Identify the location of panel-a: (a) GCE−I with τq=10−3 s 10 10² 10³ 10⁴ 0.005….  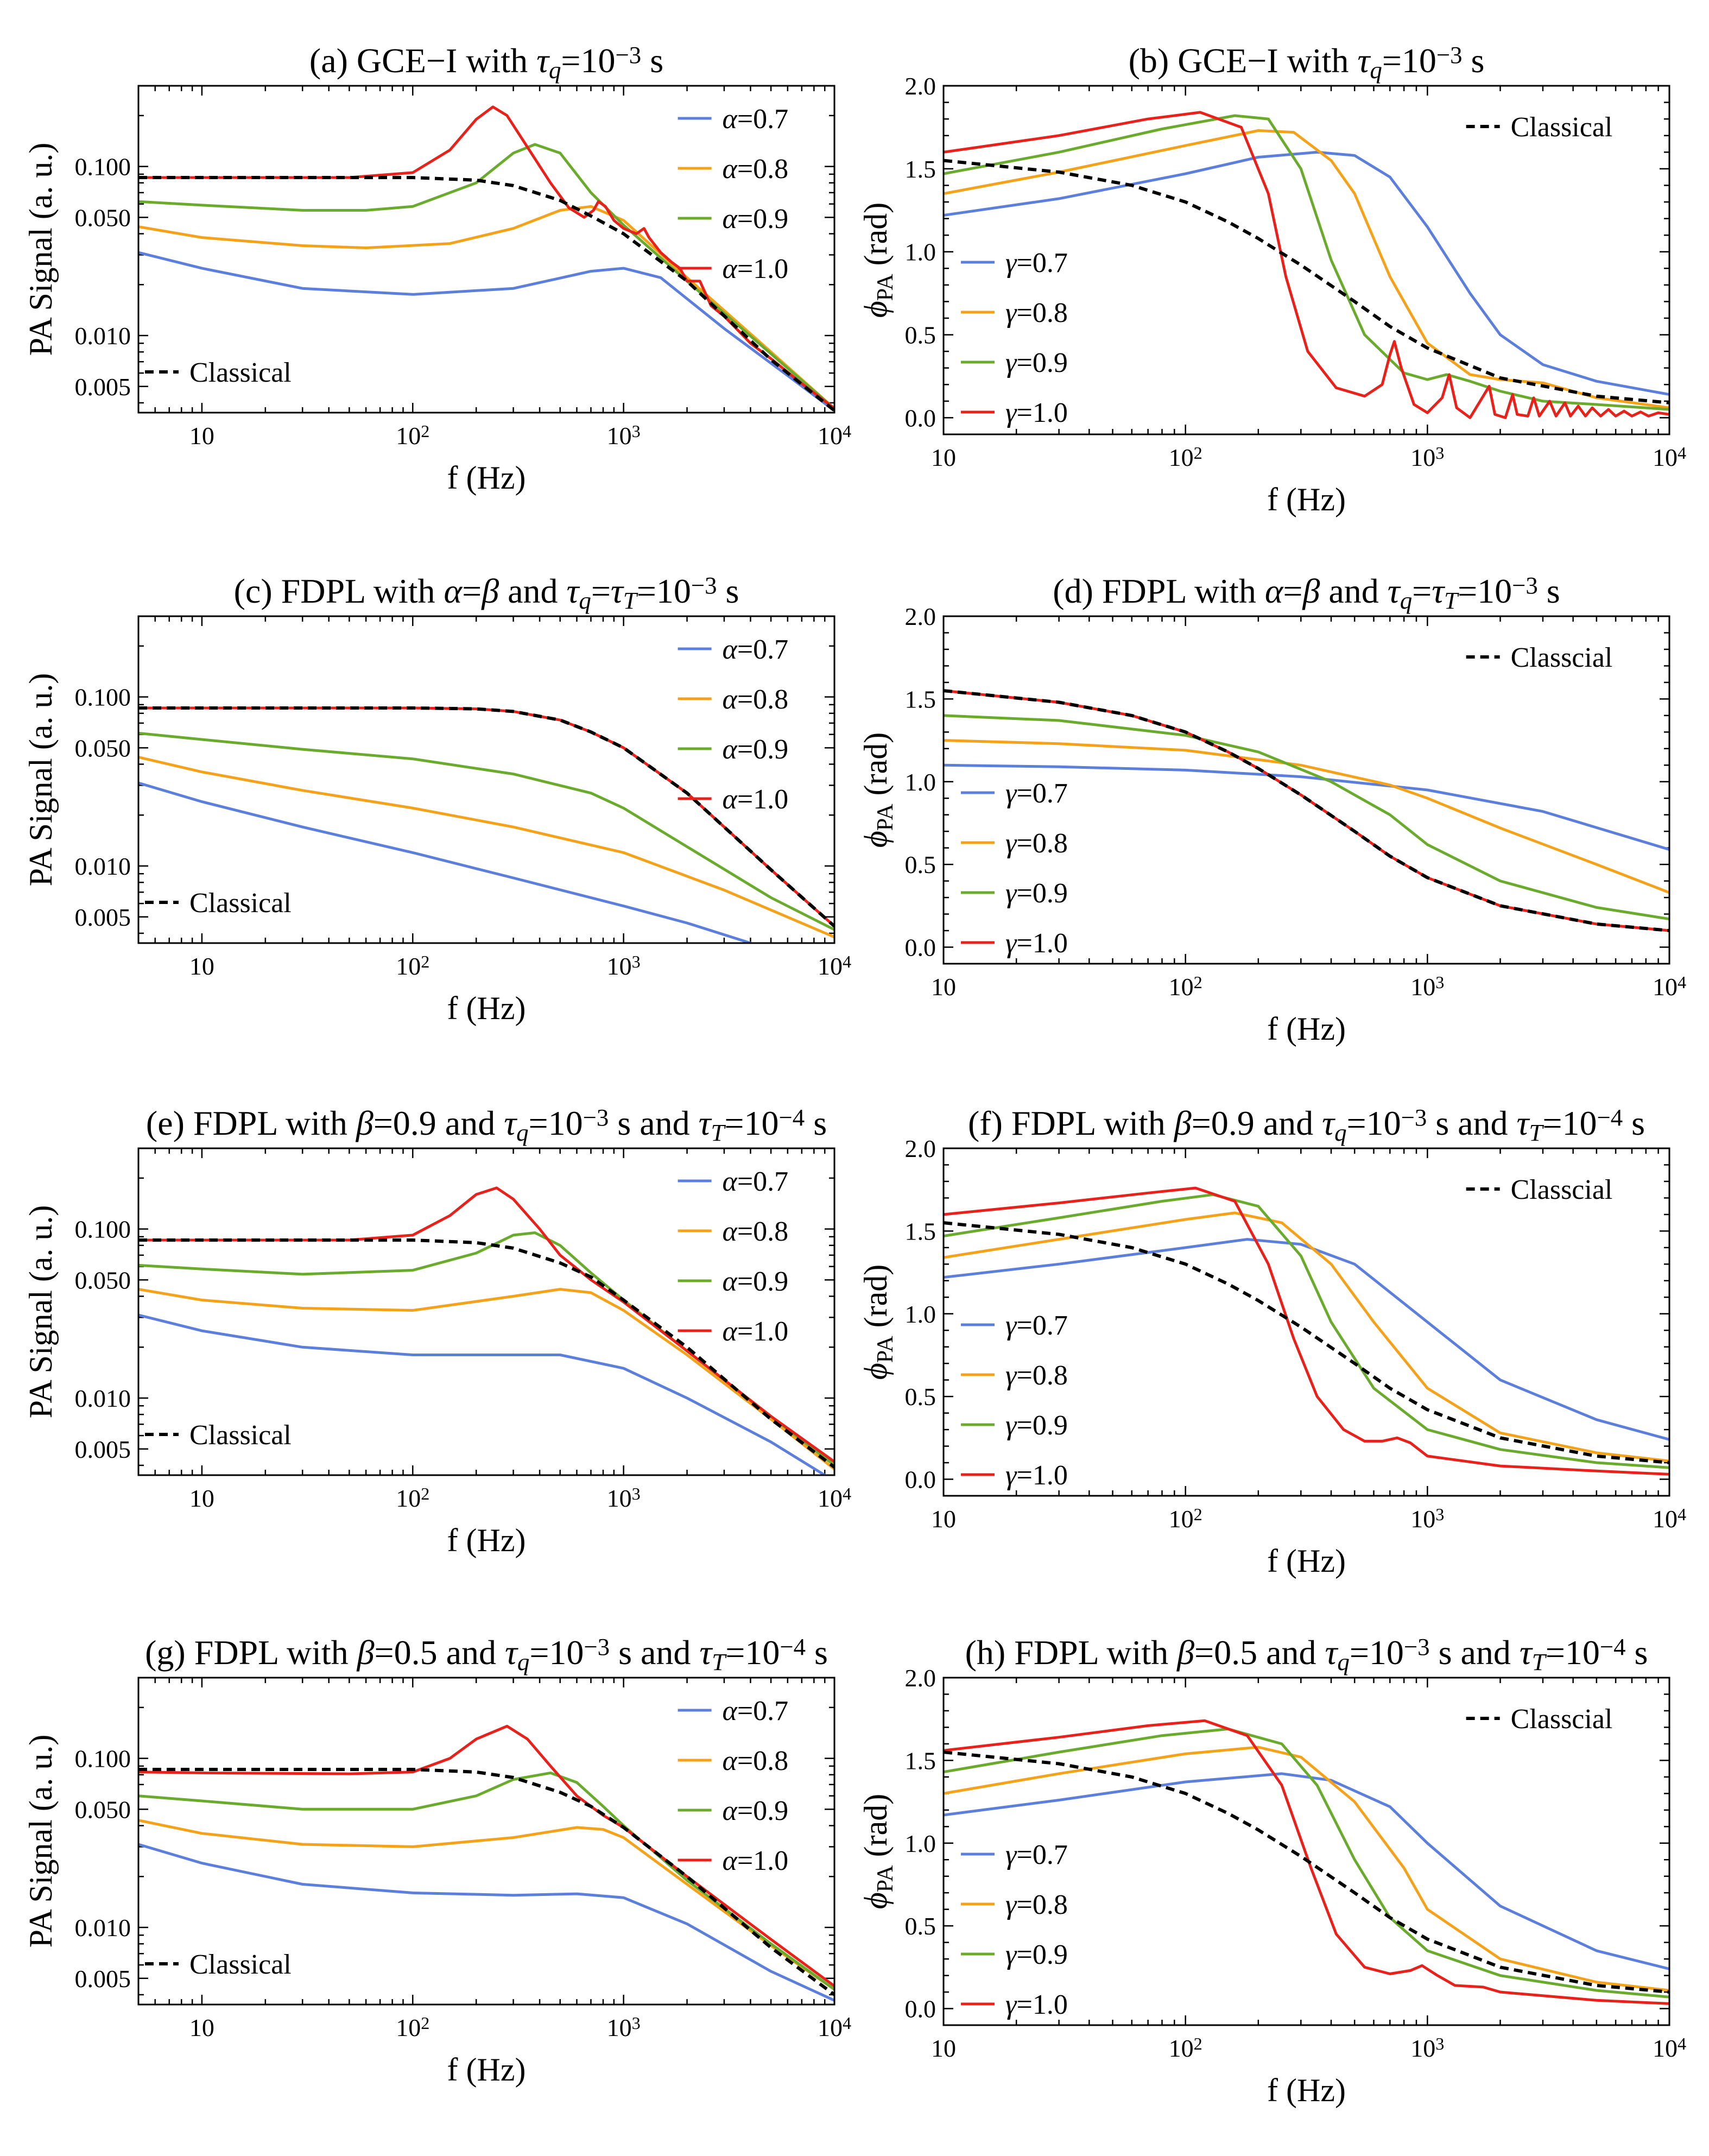
(437, 268).